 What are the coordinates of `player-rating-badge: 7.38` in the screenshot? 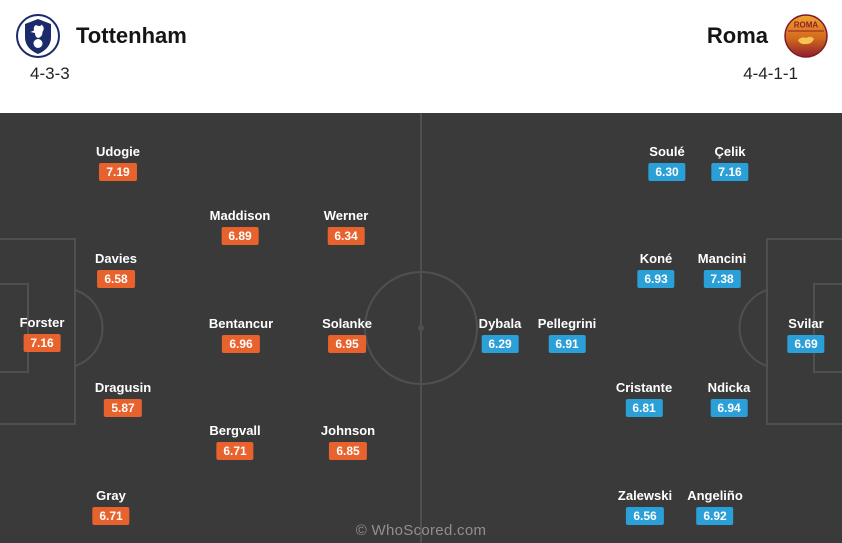 It's located at (722, 279).